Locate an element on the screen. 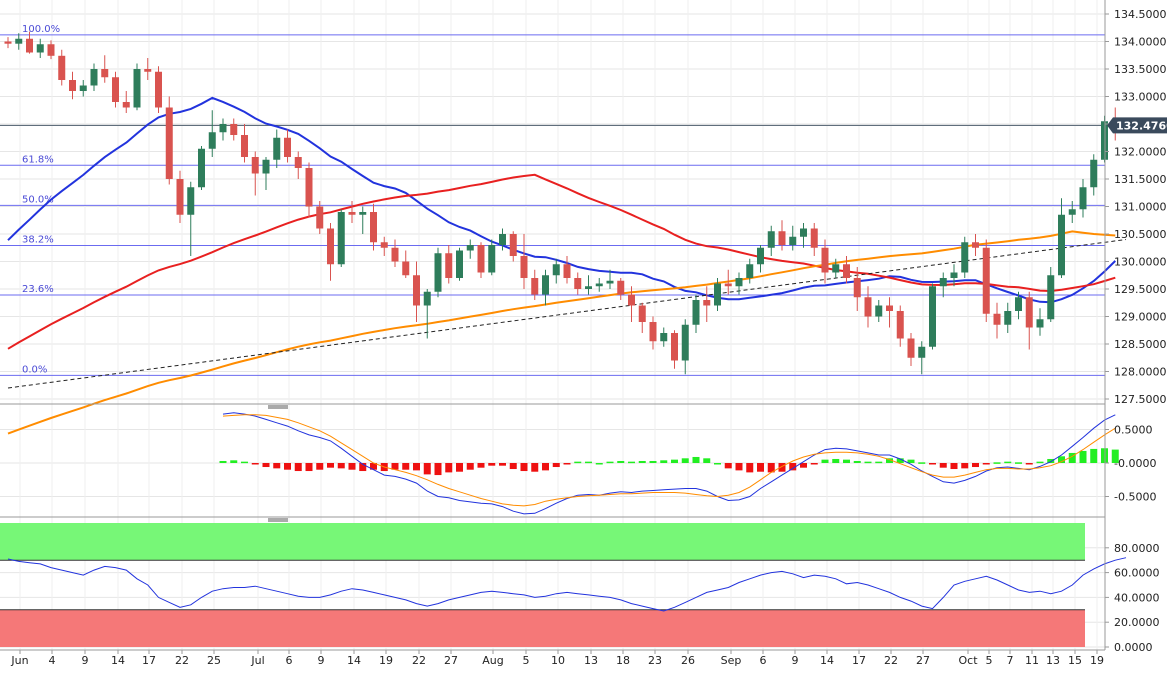  x-tick-label: 6 is located at coordinates (289, 660).